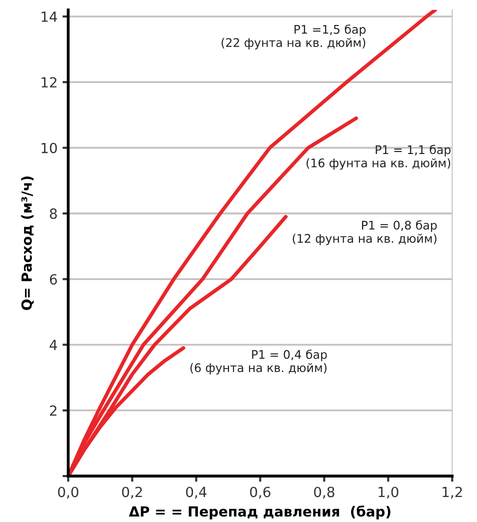 The image size is (477, 522). Describe the element at coordinates (49, 82) in the screenshot. I see `y-tick-label: 12` at that location.